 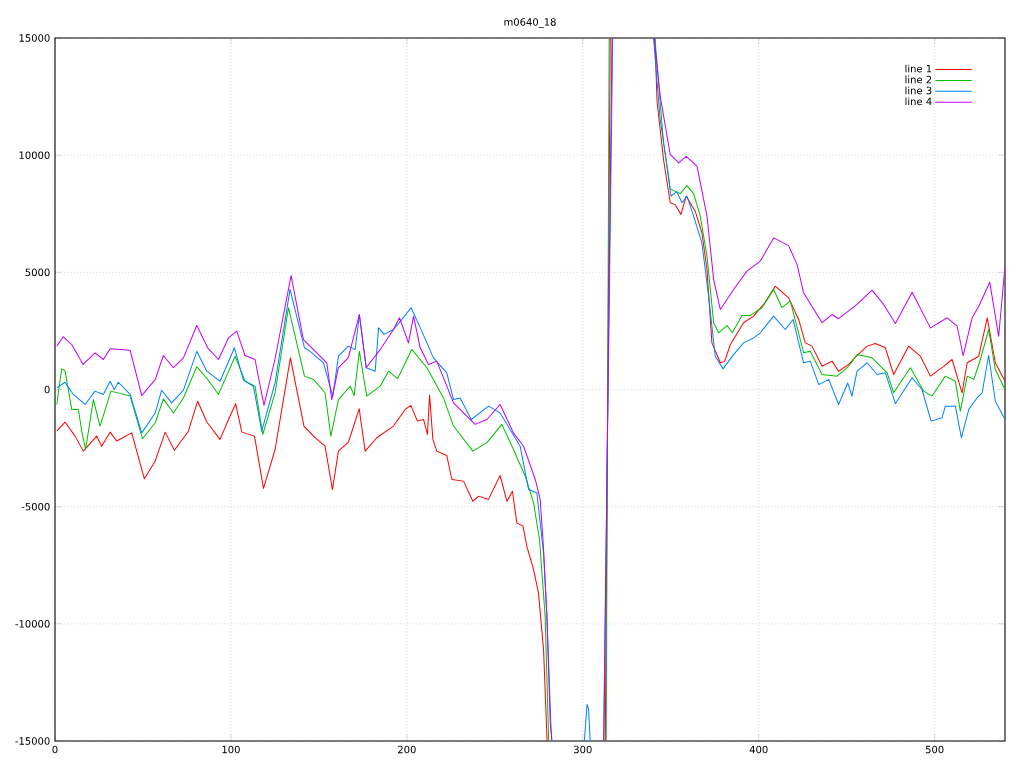 I want to click on x-tick-label: 500, so click(x=934, y=749).